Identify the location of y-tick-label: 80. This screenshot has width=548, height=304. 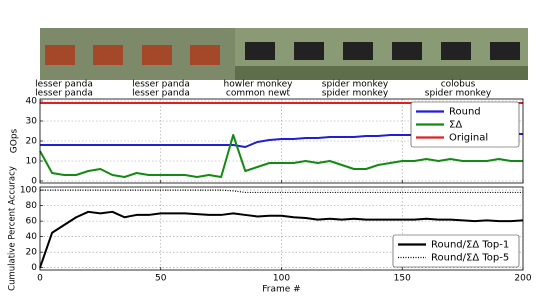
(32, 206).